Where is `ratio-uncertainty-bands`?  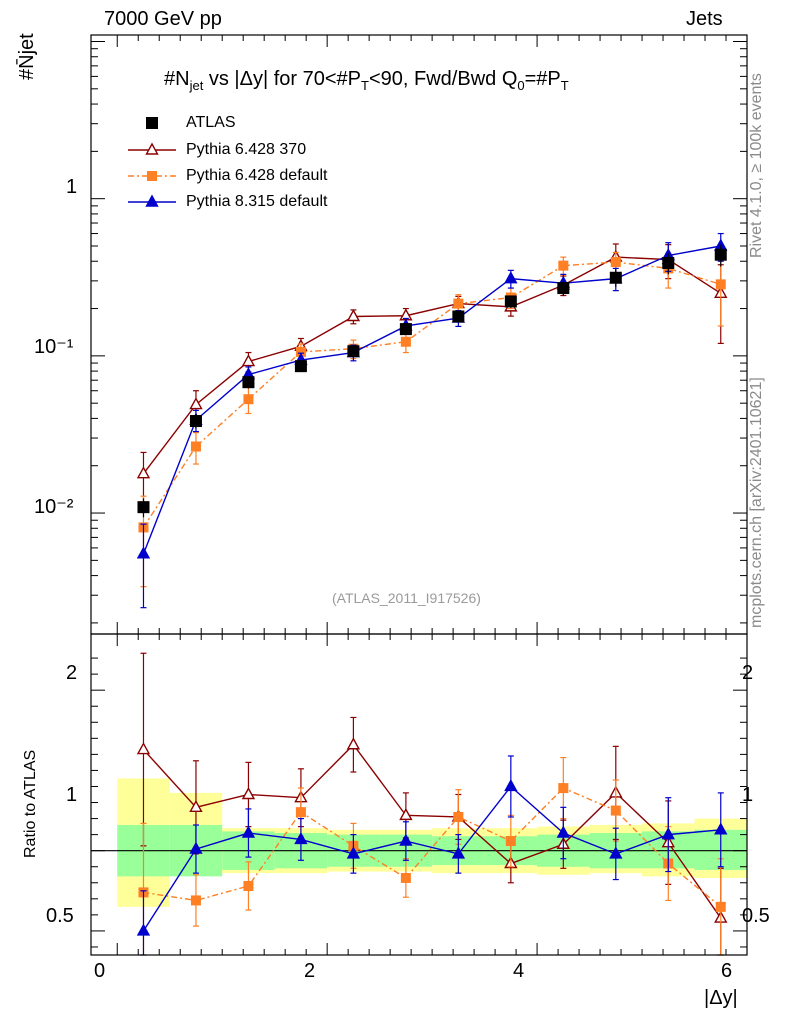
ratio-uncertainty-bands is located at coordinates (432, 842).